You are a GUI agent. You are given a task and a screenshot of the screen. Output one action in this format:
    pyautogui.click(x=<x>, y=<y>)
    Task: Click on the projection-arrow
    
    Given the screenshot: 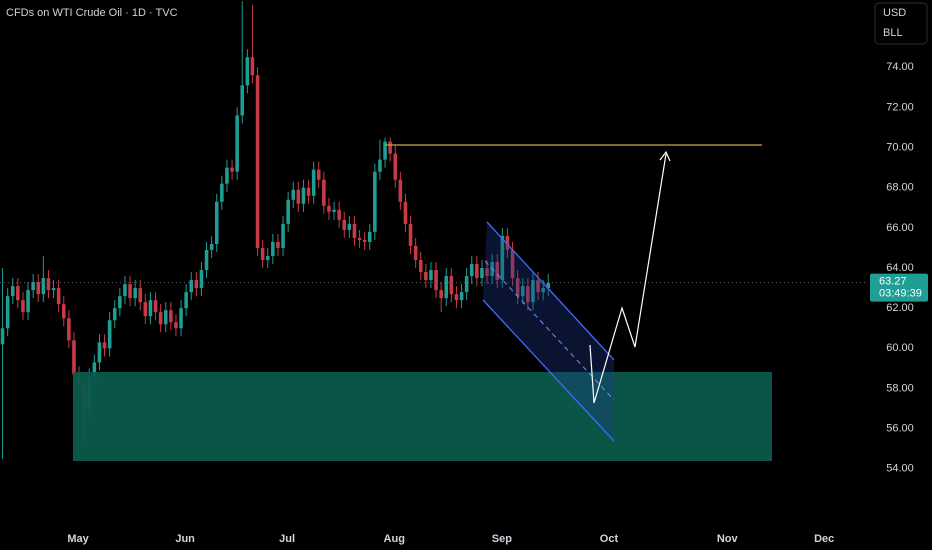 What is the action you would take?
    pyautogui.click(x=665, y=156)
    